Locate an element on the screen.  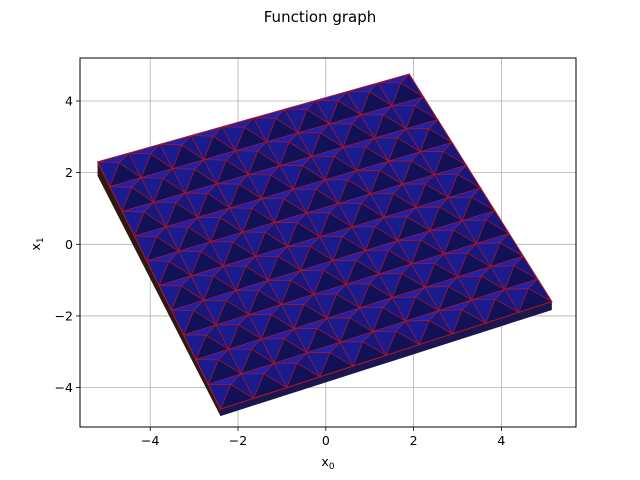
surface-side-left is located at coordinates (159, 289).